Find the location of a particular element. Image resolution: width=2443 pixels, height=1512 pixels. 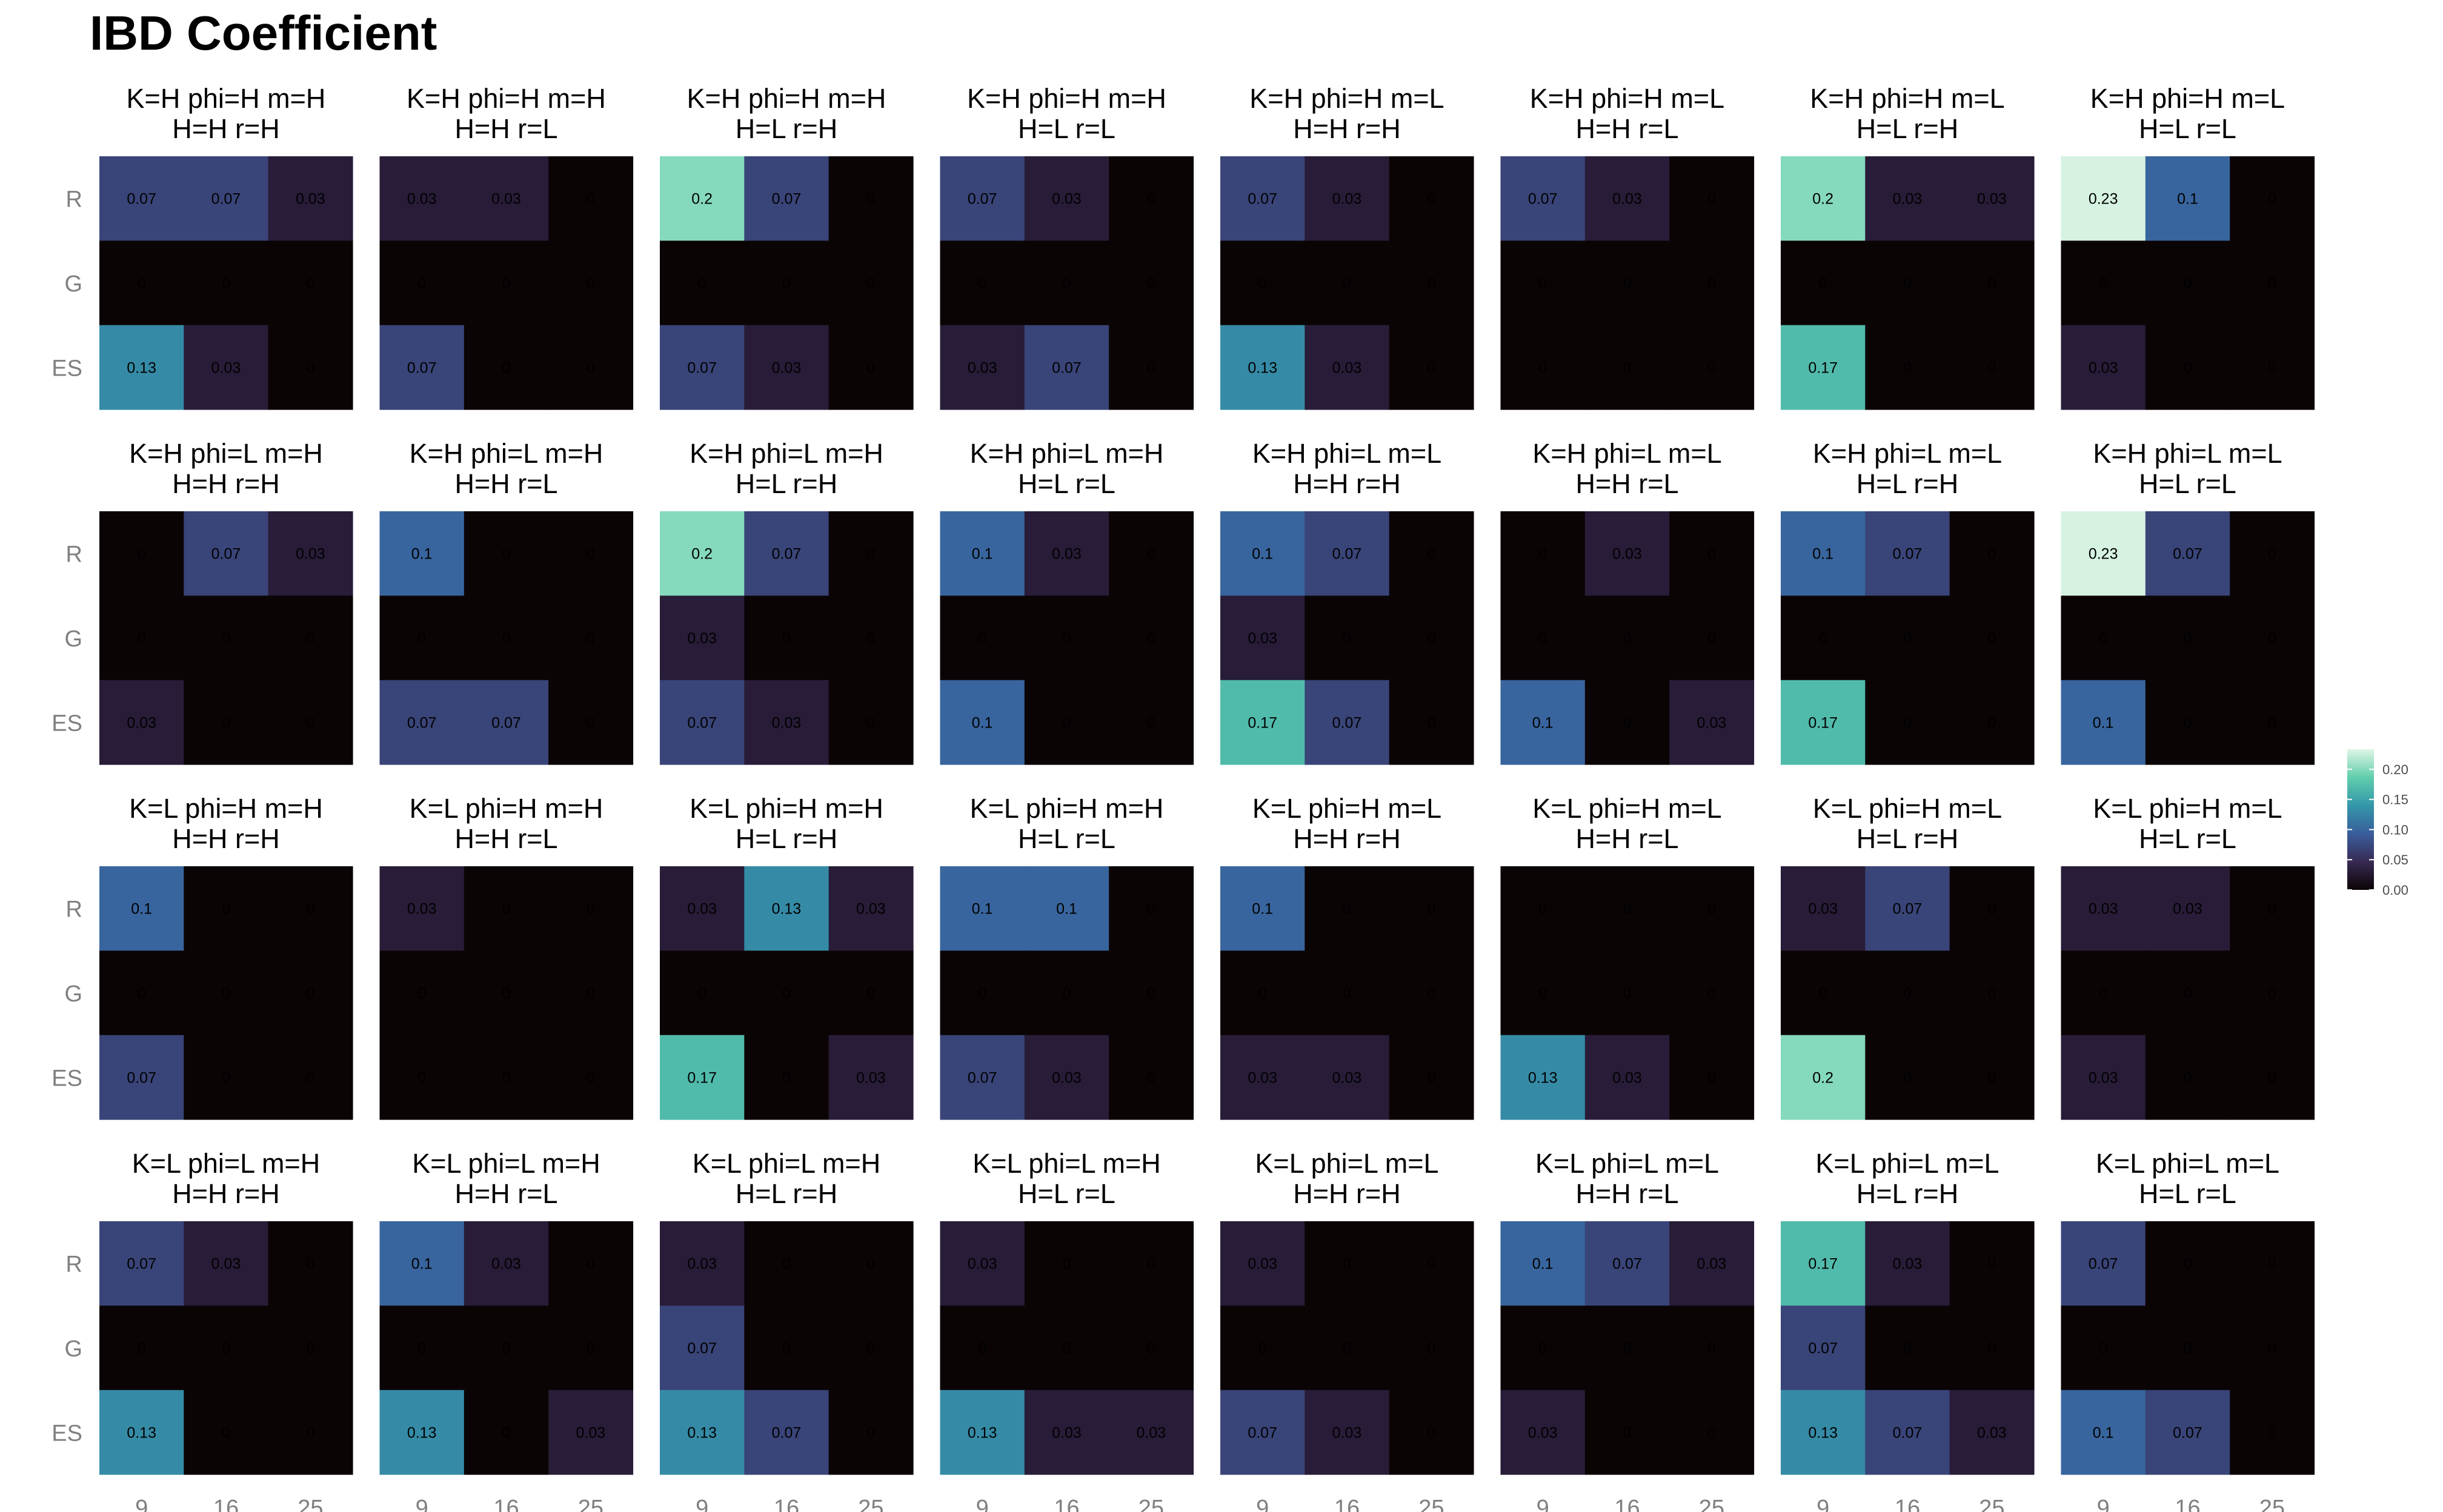

x-tick-label: 9 is located at coordinates (1823, 1504).